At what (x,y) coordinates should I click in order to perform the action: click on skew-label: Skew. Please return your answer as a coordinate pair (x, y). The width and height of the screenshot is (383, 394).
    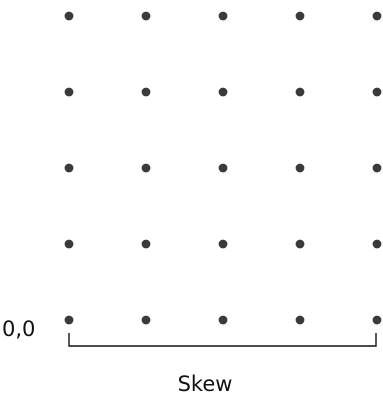
    Looking at the image, I should click on (205, 383).